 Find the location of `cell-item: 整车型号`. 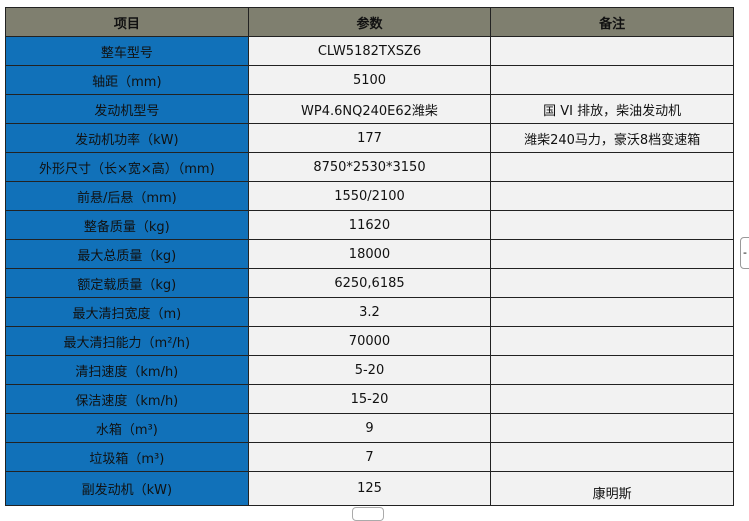

cell-item: 整车型号 is located at coordinates (127, 51).